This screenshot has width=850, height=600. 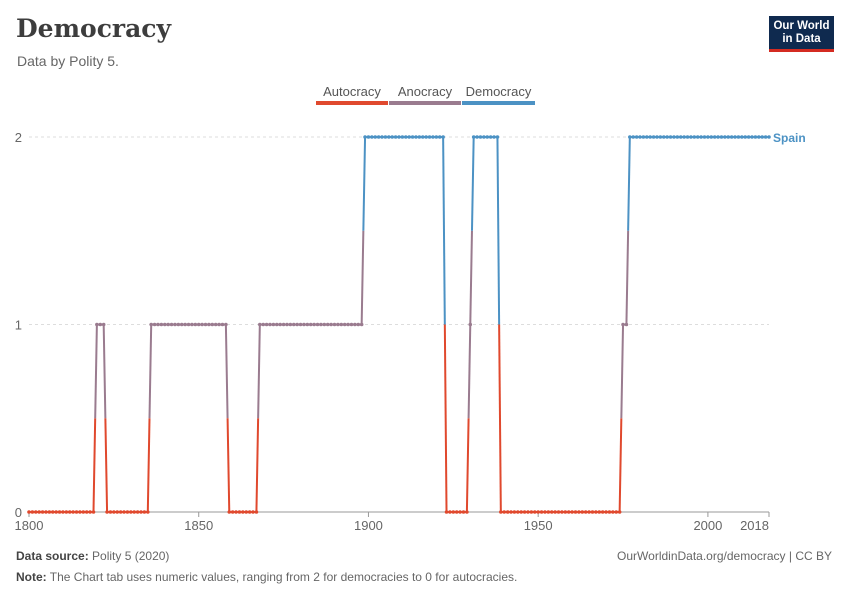 I want to click on legend-swatch-democracy, so click(x=498, y=103).